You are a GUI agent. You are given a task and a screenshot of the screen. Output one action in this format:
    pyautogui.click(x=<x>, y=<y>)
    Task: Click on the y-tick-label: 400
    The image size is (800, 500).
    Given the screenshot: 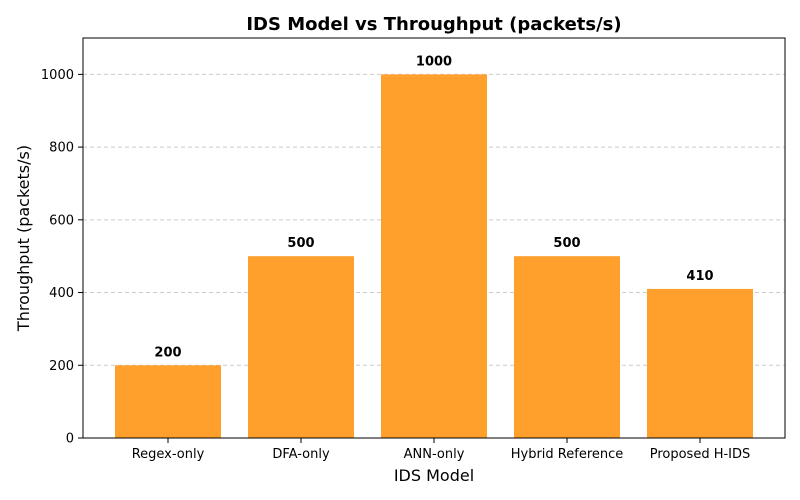 What is the action you would take?
    pyautogui.click(x=61, y=293)
    